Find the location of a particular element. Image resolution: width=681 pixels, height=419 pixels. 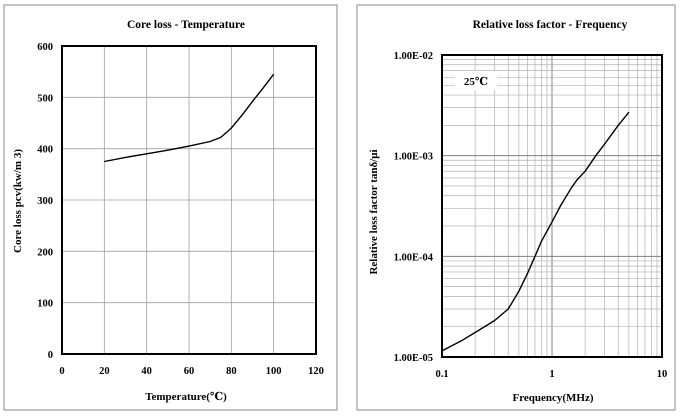

temperature-note-box is located at coordinates (476, 80).